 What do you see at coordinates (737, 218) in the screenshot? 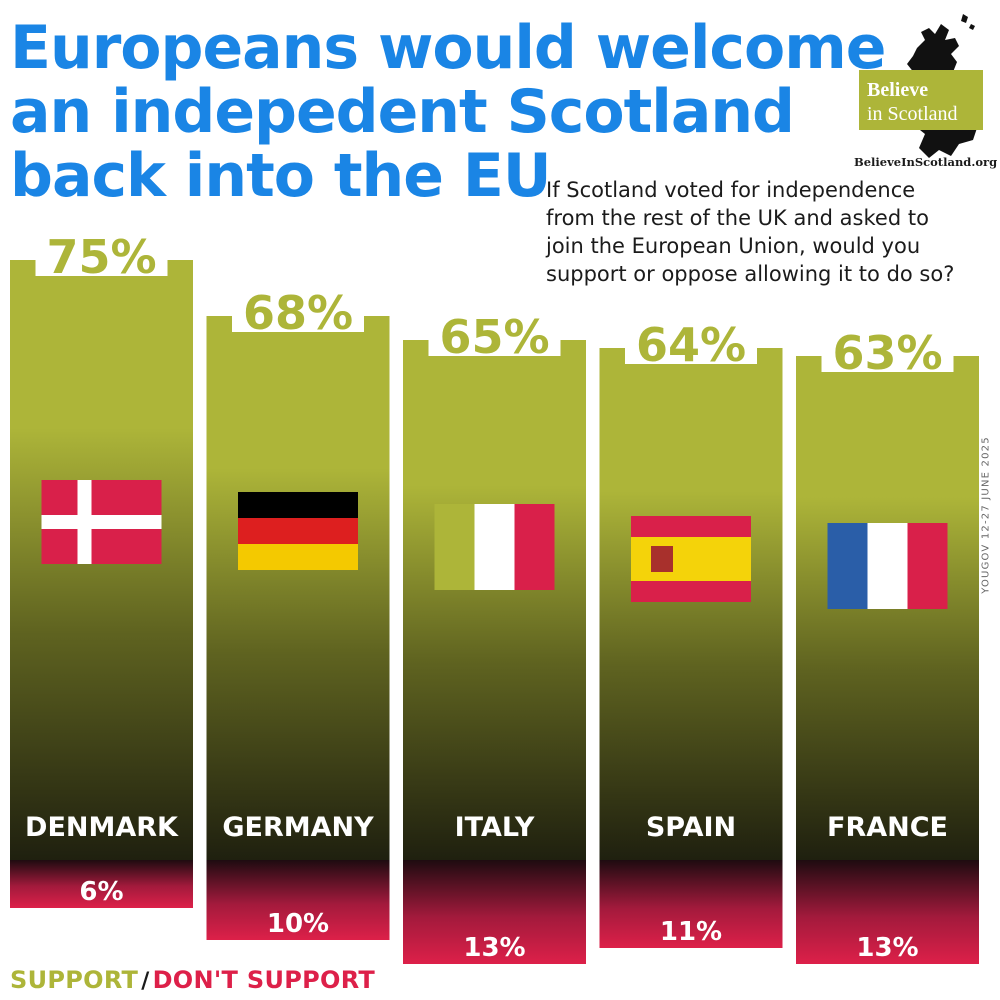
I see `question-line-2: from the rest of the UK and asked to` at bounding box center [737, 218].